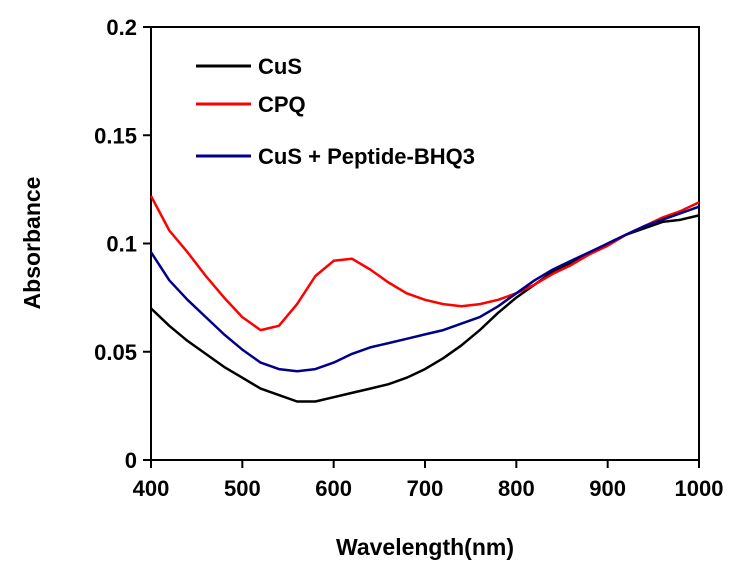 This screenshot has width=739, height=577. What do you see at coordinates (333, 488) in the screenshot?
I see `x-tick-label-600: 600` at bounding box center [333, 488].